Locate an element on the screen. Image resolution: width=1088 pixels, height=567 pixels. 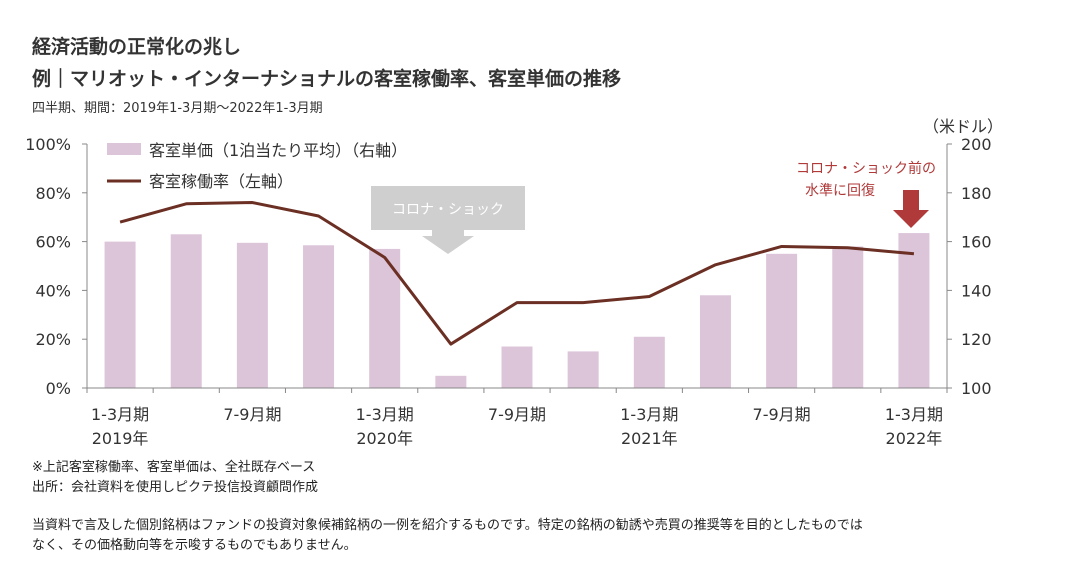
bar-2020Q2 is located at coordinates (451, 381).